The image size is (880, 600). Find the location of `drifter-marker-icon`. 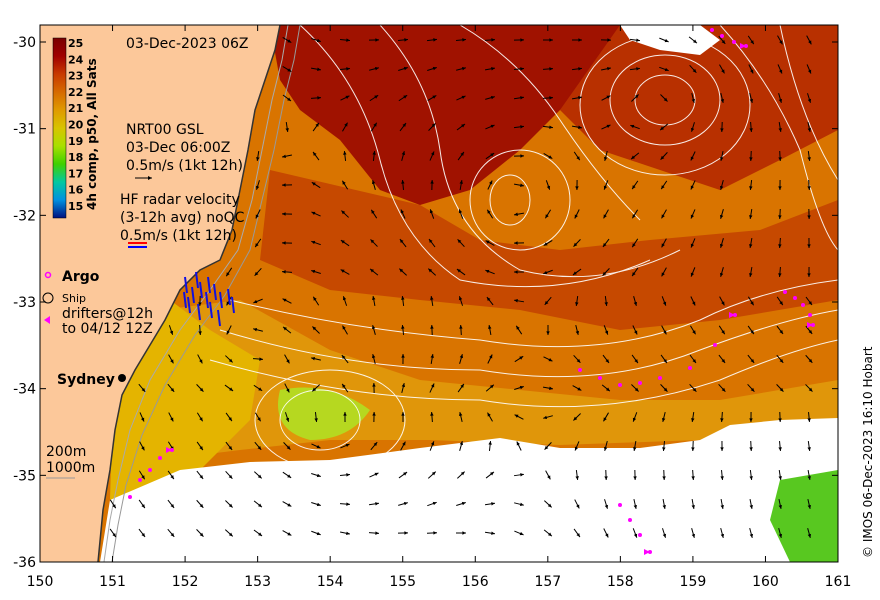

drifter-marker-icon is located at coordinates (47, 320).